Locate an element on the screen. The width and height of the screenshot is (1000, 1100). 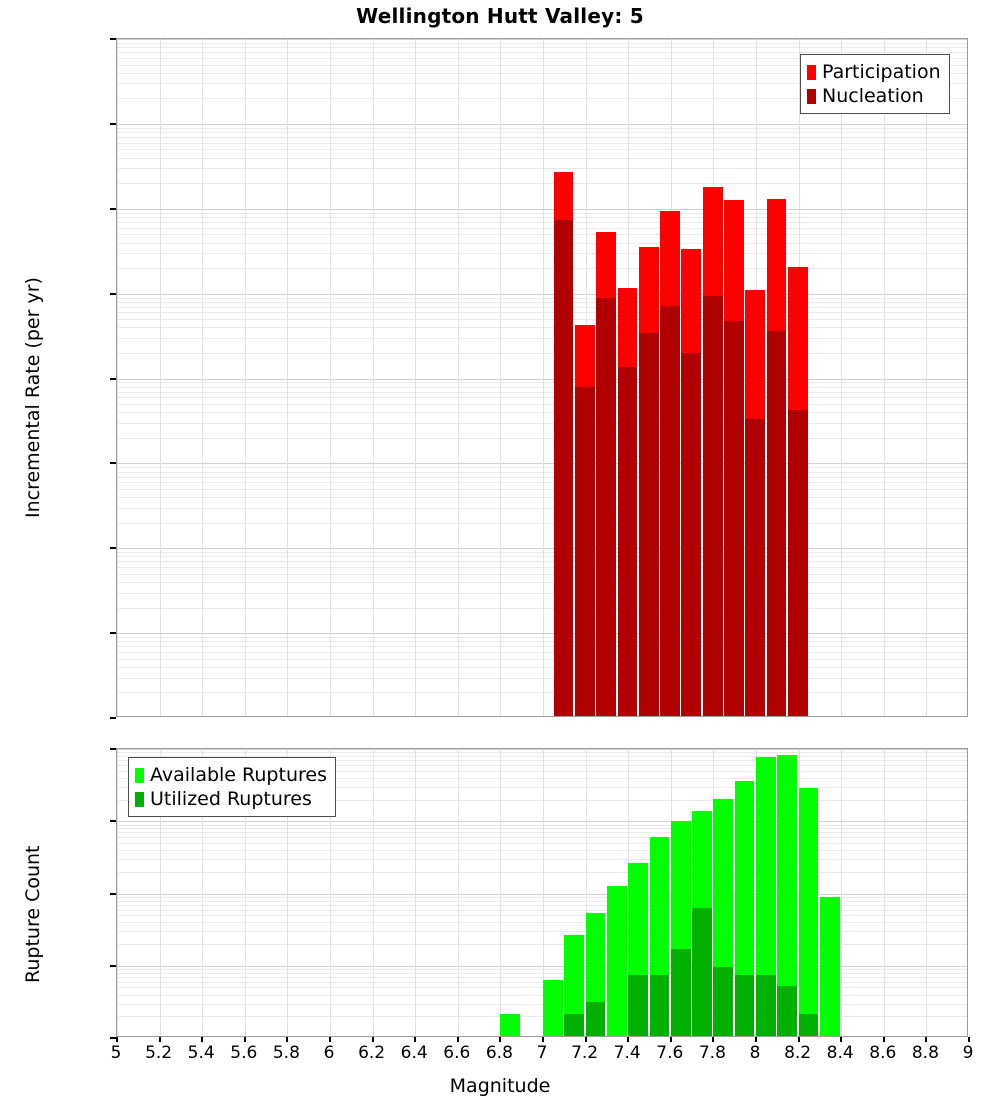
x-axis-tick-label: 5.6 is located at coordinates (244, 1053).